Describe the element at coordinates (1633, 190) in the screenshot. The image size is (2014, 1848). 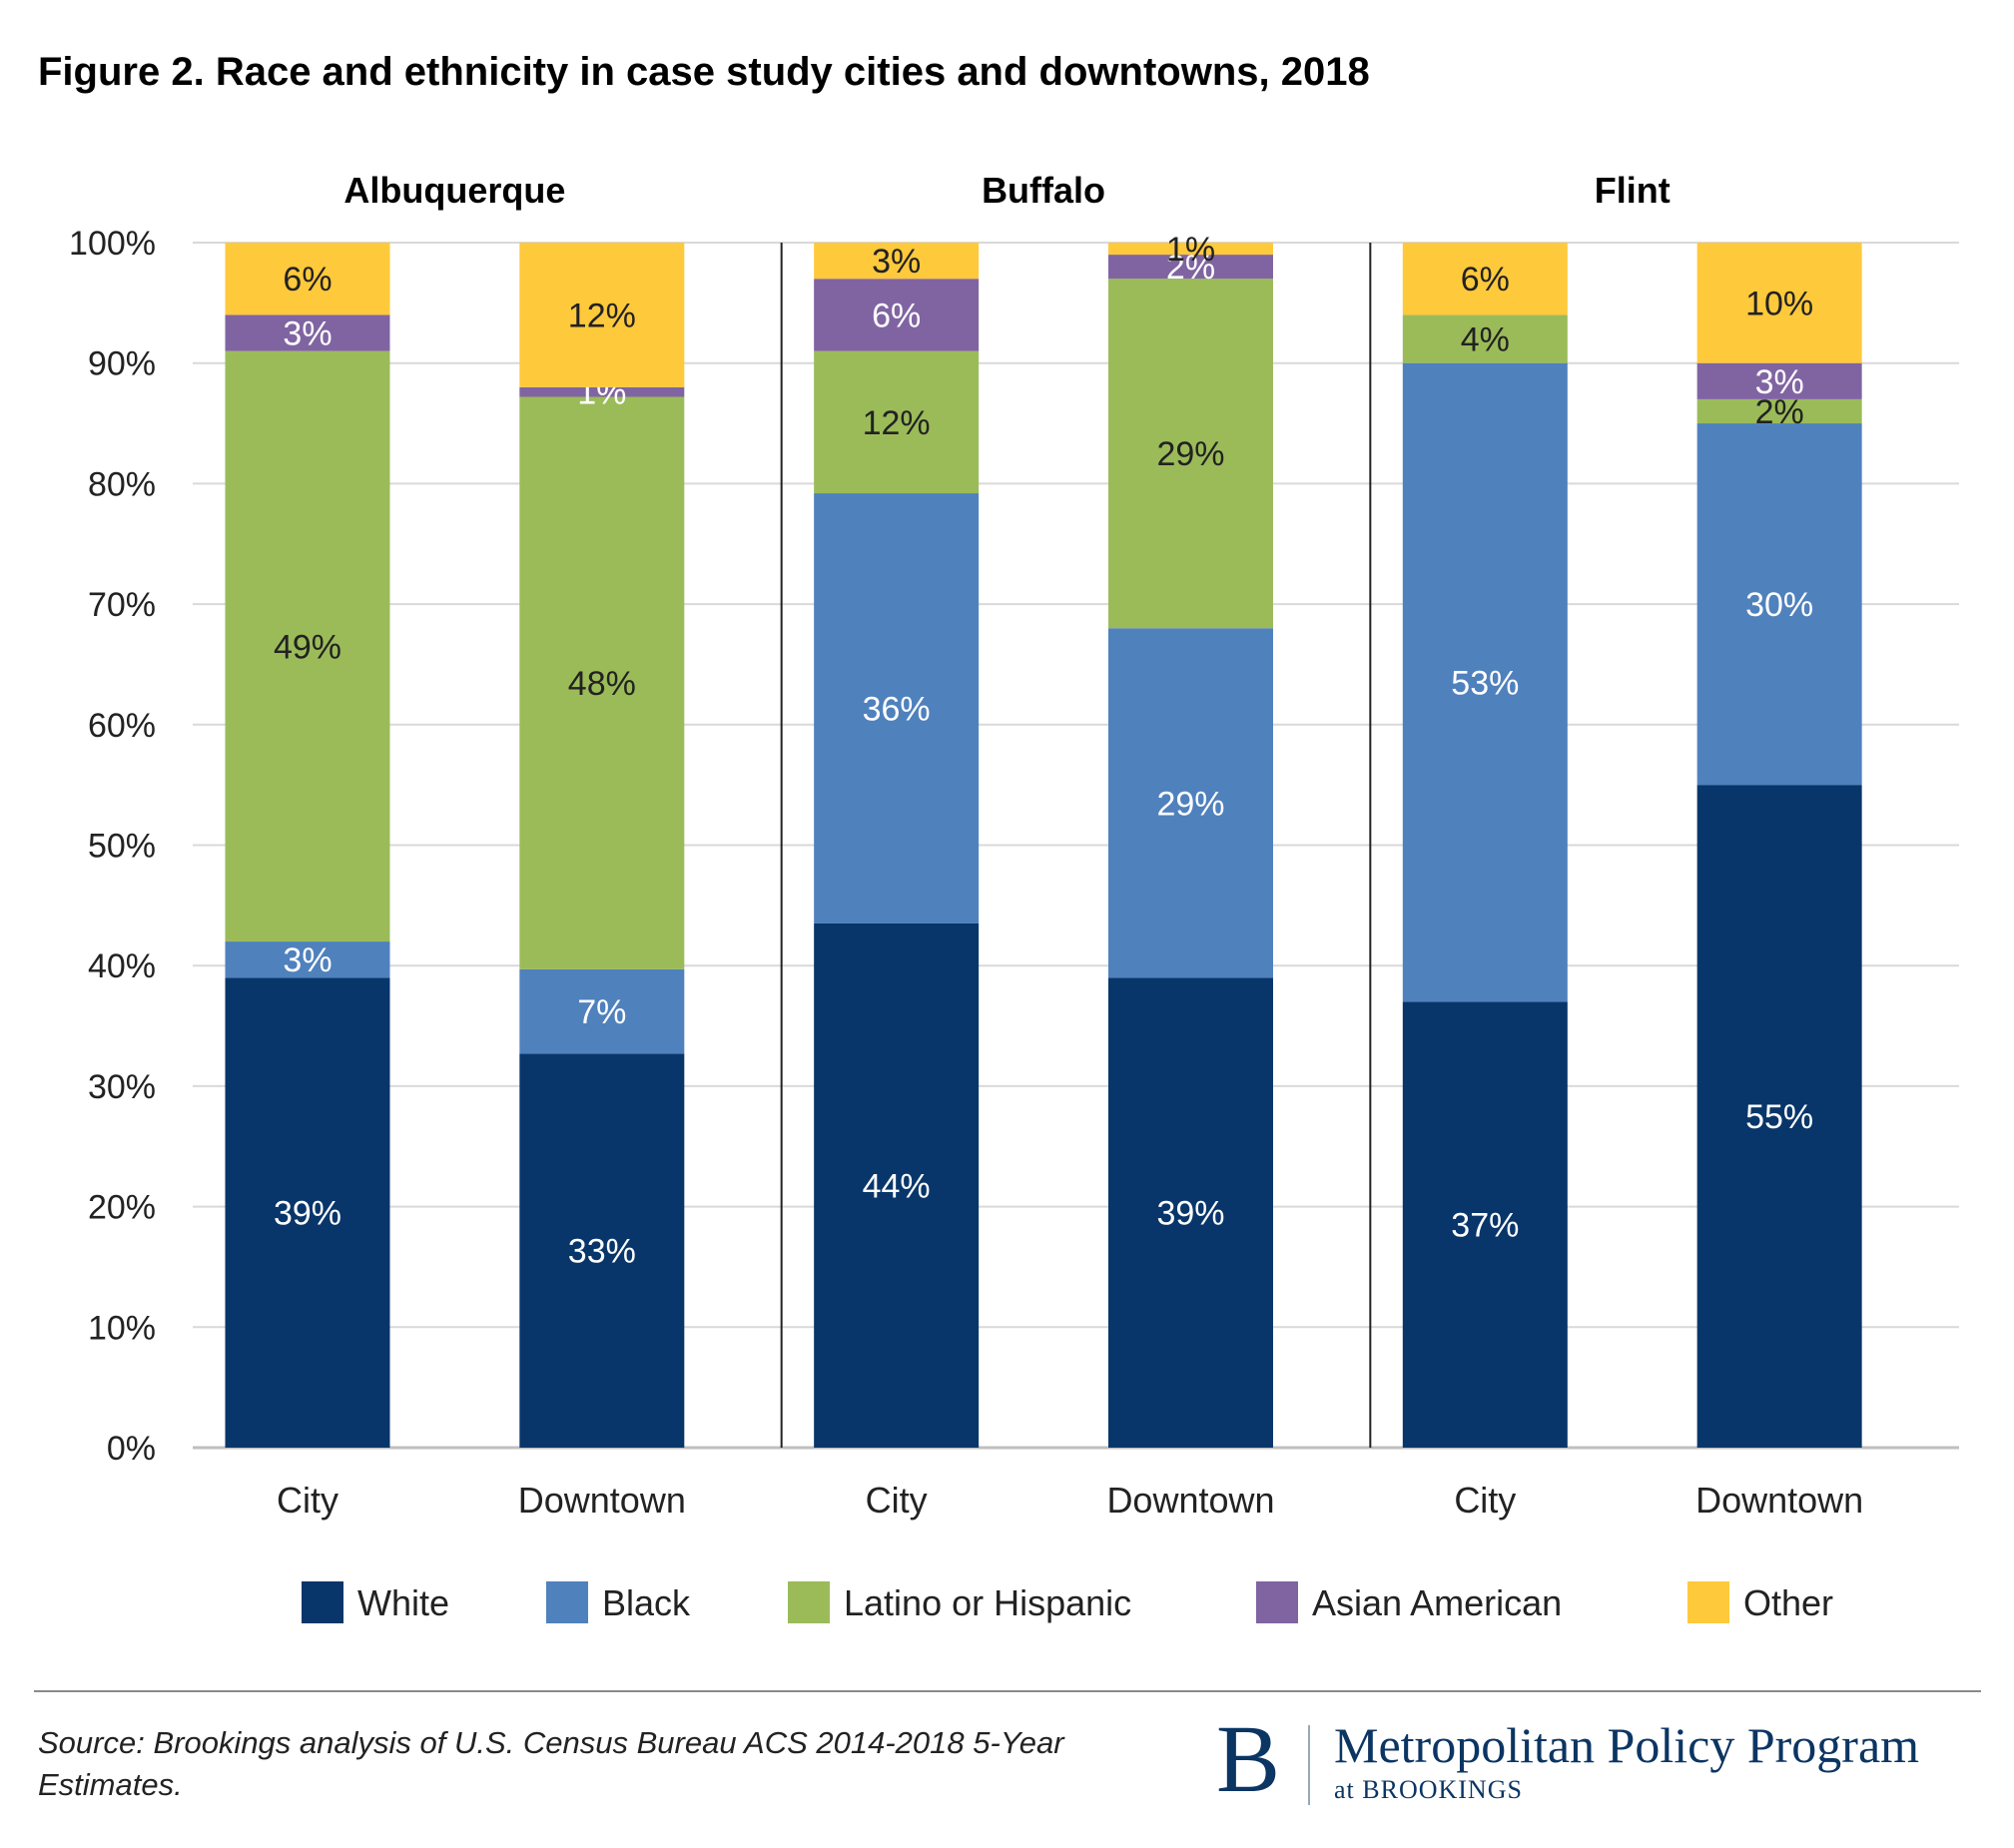
I see `group-title: Flint` at that location.